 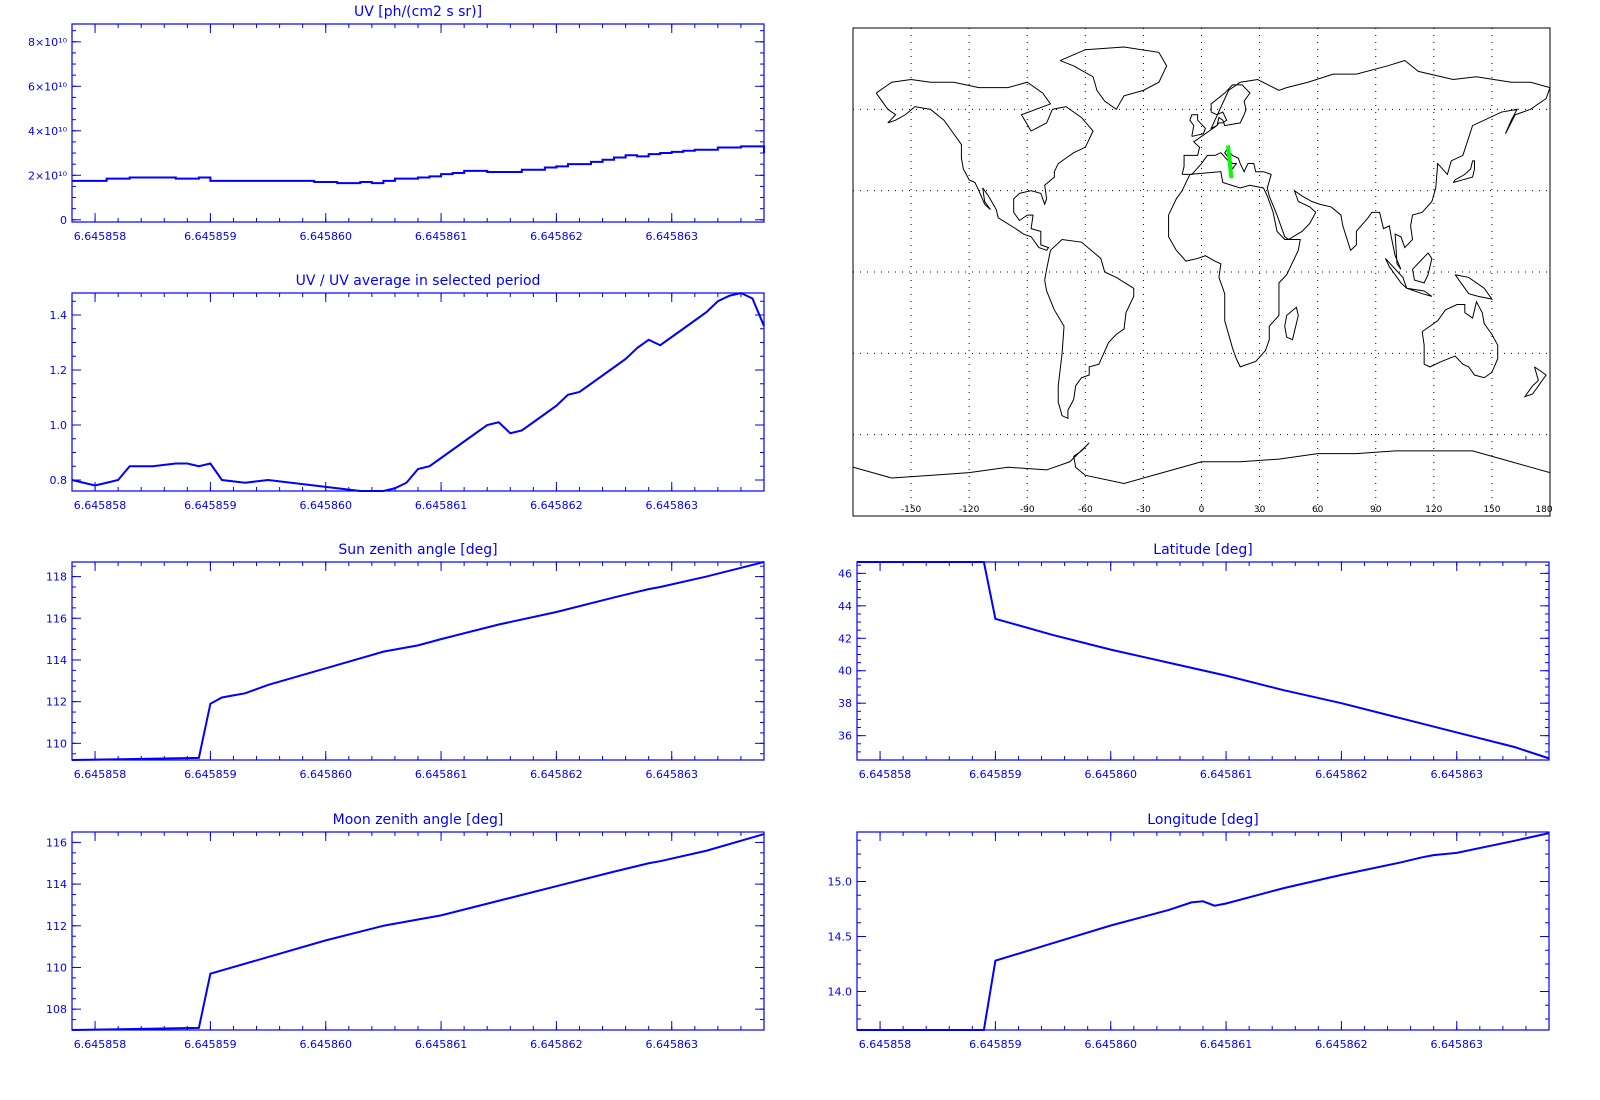 I want to click on map-lon-label: 30, so click(x=1260, y=510).